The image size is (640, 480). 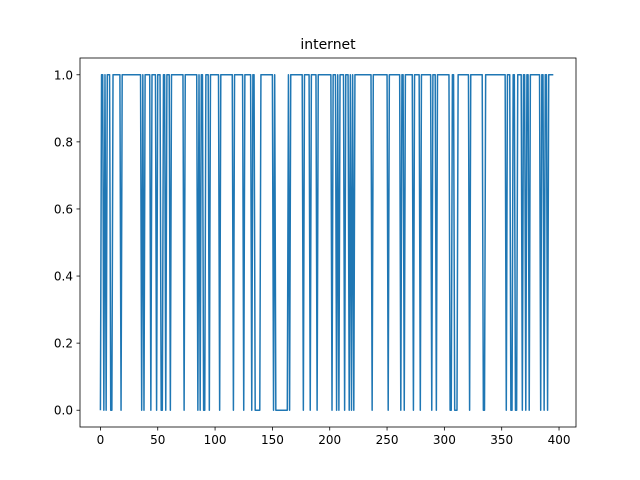 I want to click on y-tick-label: 0.0, so click(x=63, y=411).